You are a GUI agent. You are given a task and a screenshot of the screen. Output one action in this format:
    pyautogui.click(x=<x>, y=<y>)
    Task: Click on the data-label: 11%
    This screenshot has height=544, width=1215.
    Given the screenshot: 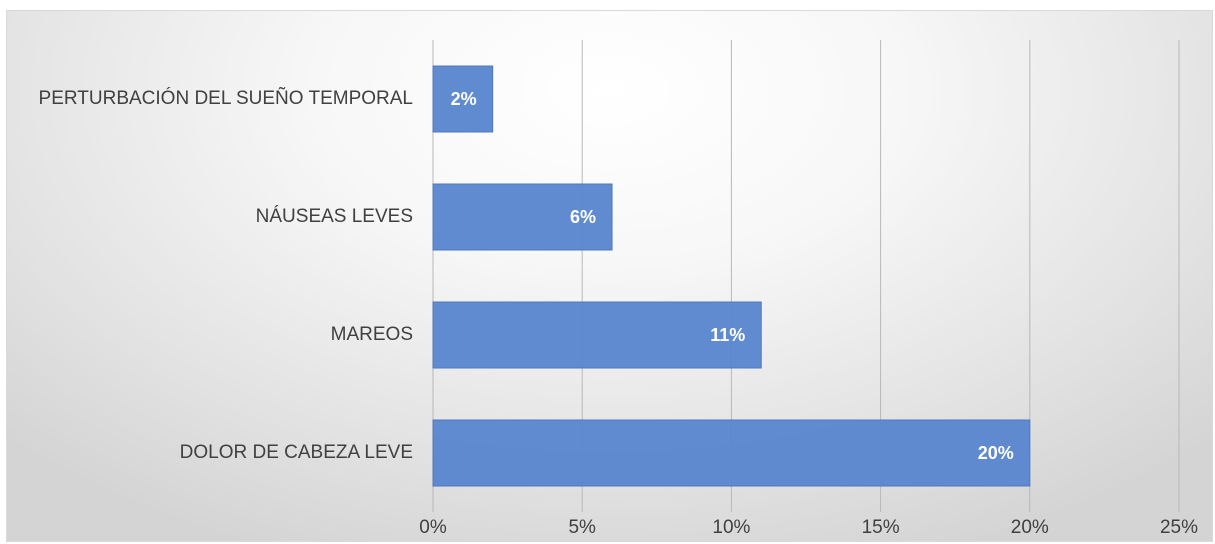 What is the action you would take?
    pyautogui.click(x=727, y=335)
    